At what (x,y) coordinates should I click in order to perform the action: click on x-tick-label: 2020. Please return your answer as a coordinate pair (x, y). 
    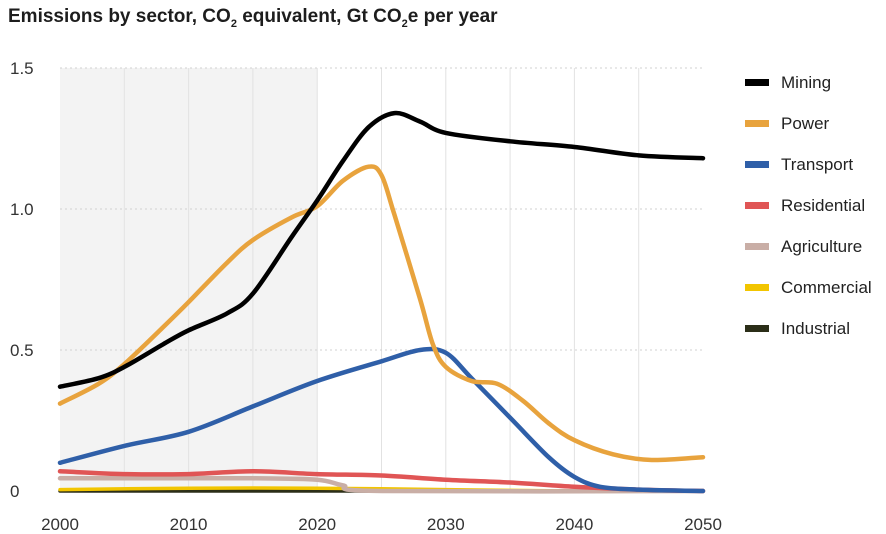
    Looking at the image, I should click on (317, 524).